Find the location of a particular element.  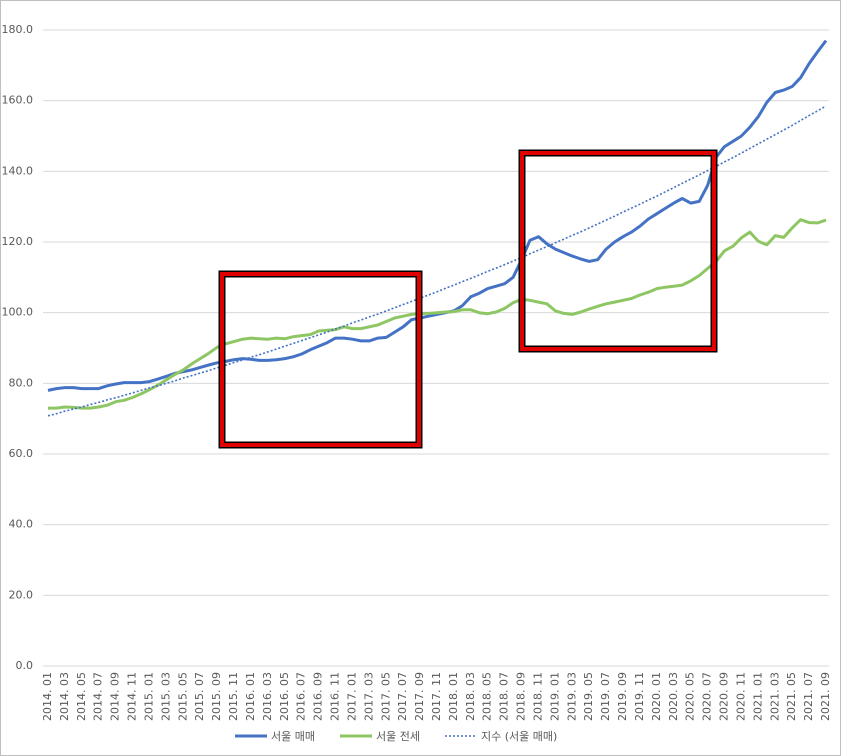

y-tick-label: 160.0 is located at coordinates (18, 100).